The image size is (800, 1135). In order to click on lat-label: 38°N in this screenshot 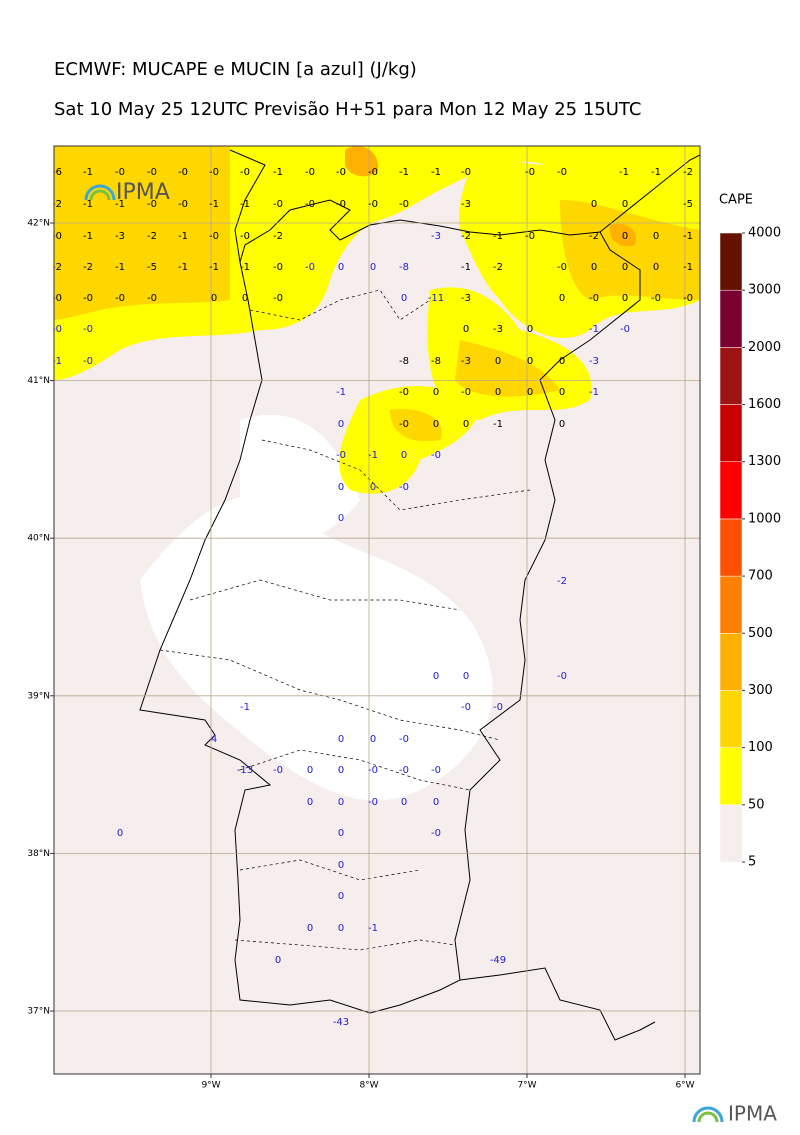, I will do `click(38, 854)`.